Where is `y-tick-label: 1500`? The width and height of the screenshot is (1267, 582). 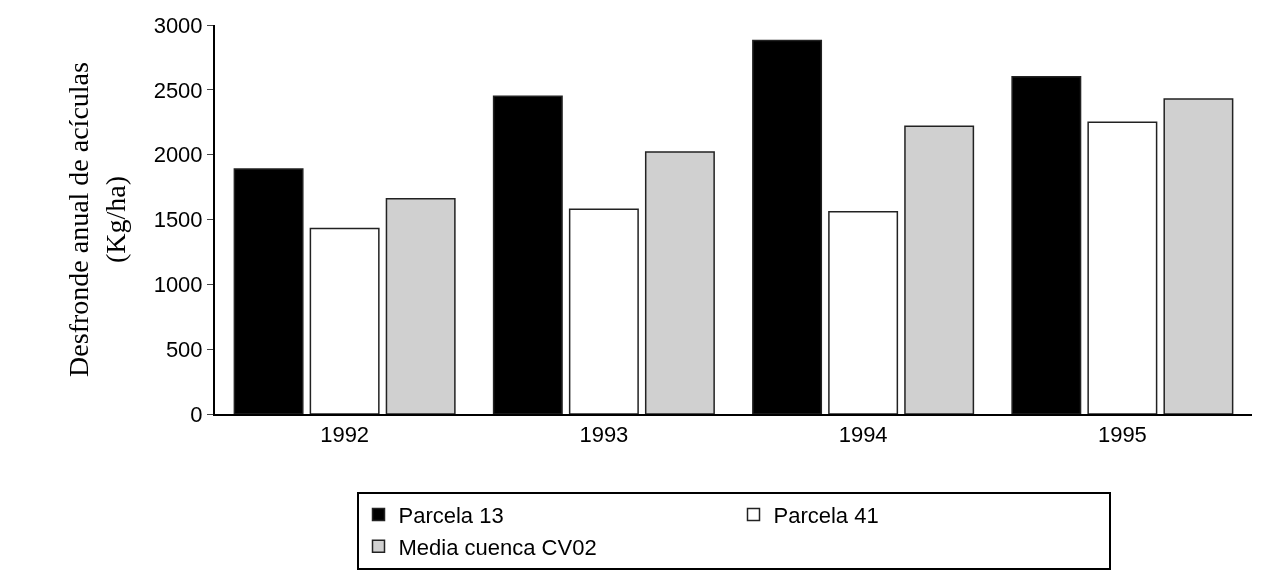
y-tick-label: 1500 is located at coordinates (178, 220).